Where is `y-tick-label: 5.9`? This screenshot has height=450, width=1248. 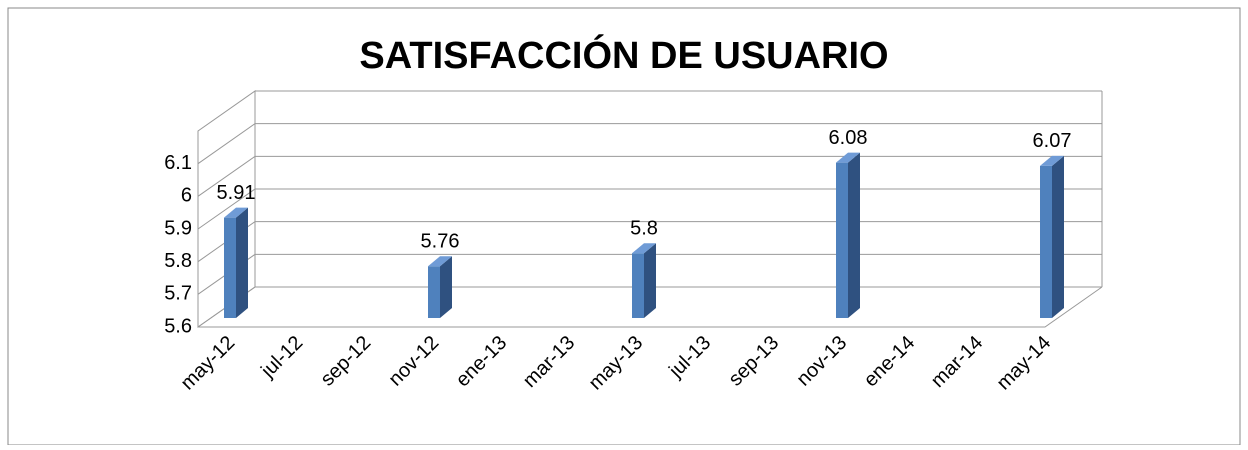 y-tick-label: 5.9 is located at coordinates (178, 228).